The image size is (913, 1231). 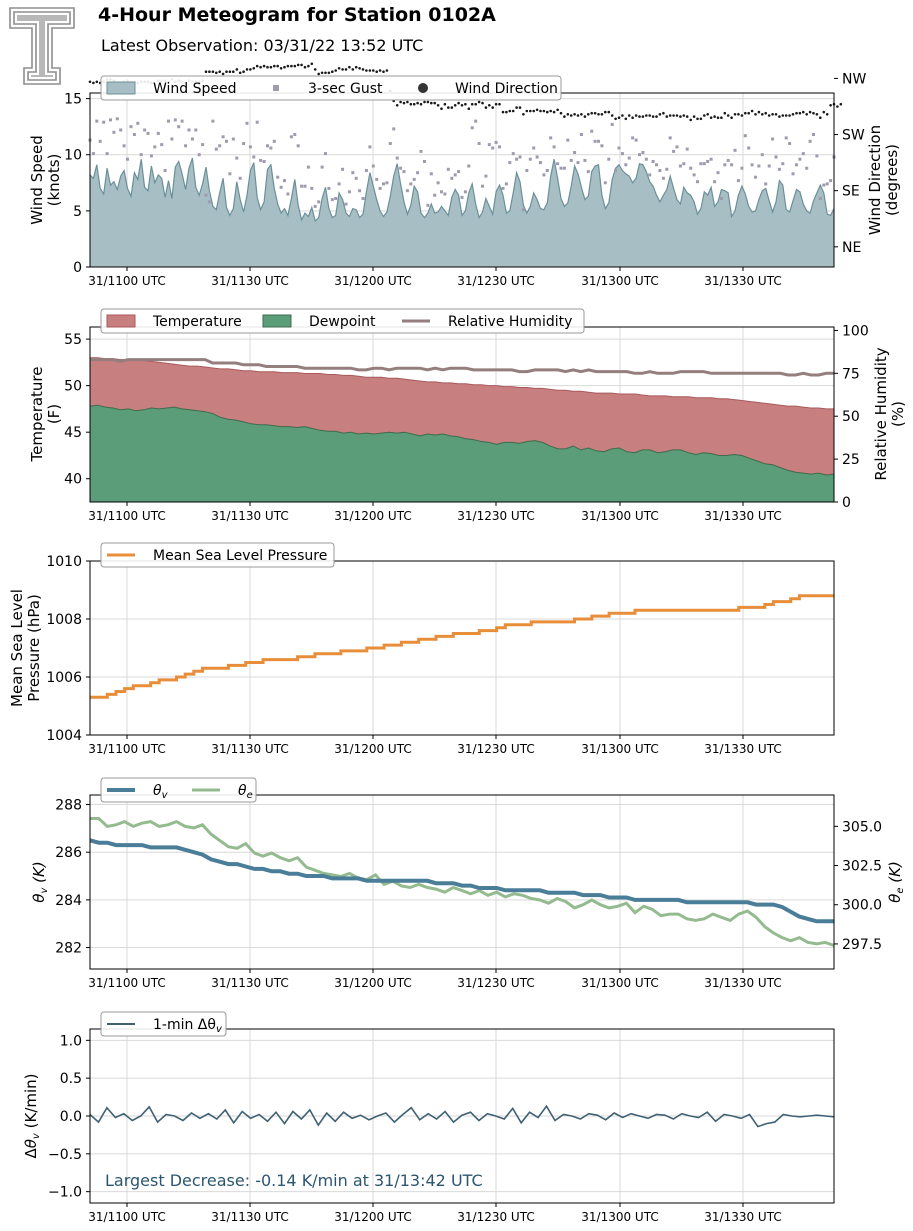 I want to click on pressure-xtick-label-5: 31/1330 UTC, so click(x=742, y=749).